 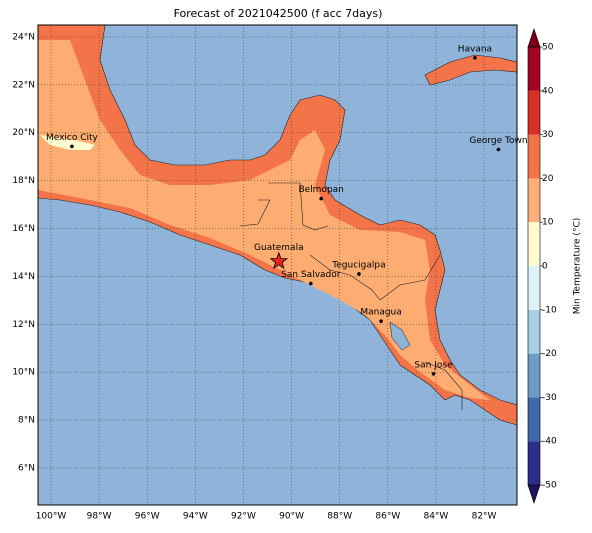 What do you see at coordinates (23, 85) in the screenshot?
I see `y-tick-label: 22°N` at bounding box center [23, 85].